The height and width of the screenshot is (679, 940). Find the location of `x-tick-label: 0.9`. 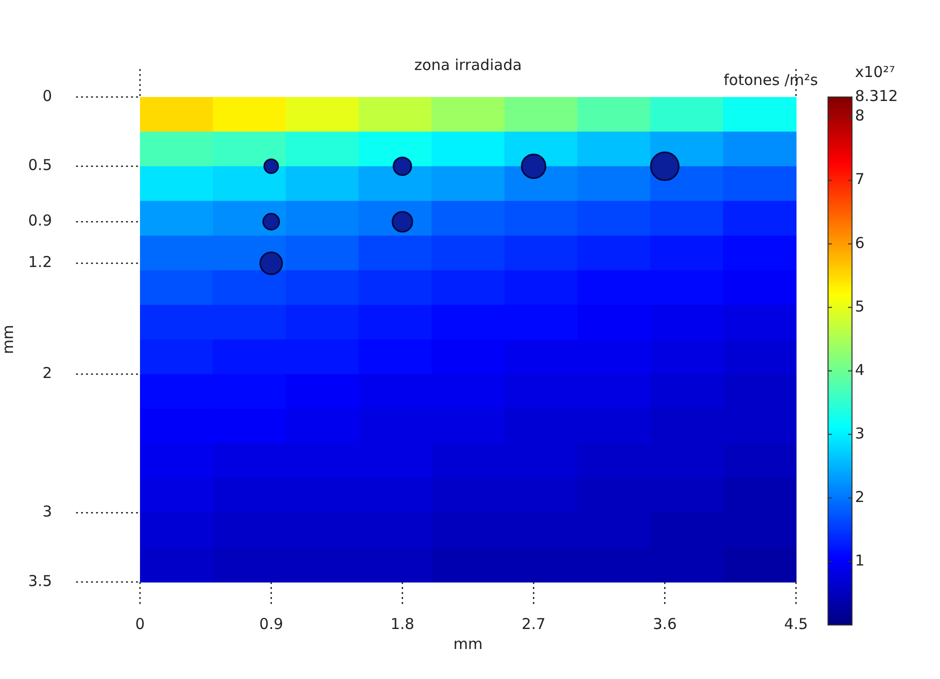

x-tick-label: 0.9 is located at coordinates (271, 623).